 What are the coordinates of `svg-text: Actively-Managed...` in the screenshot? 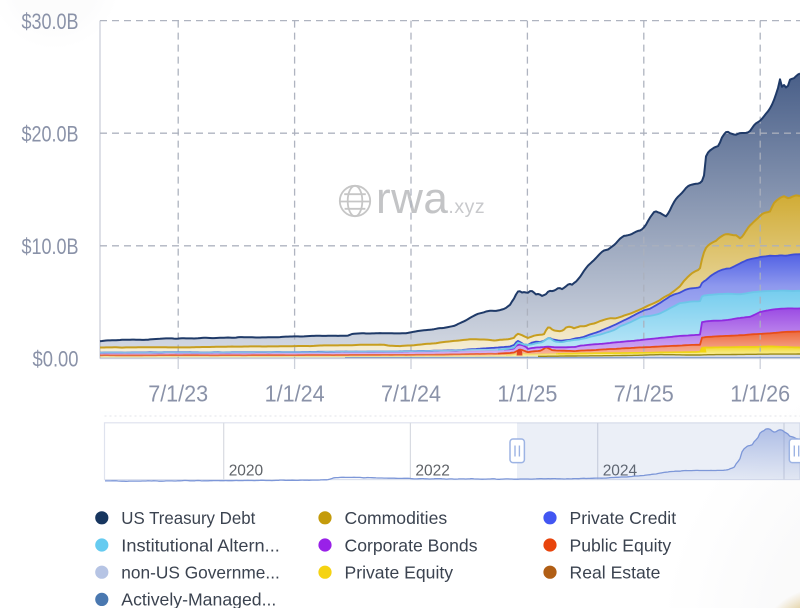 It's located at (198, 599).